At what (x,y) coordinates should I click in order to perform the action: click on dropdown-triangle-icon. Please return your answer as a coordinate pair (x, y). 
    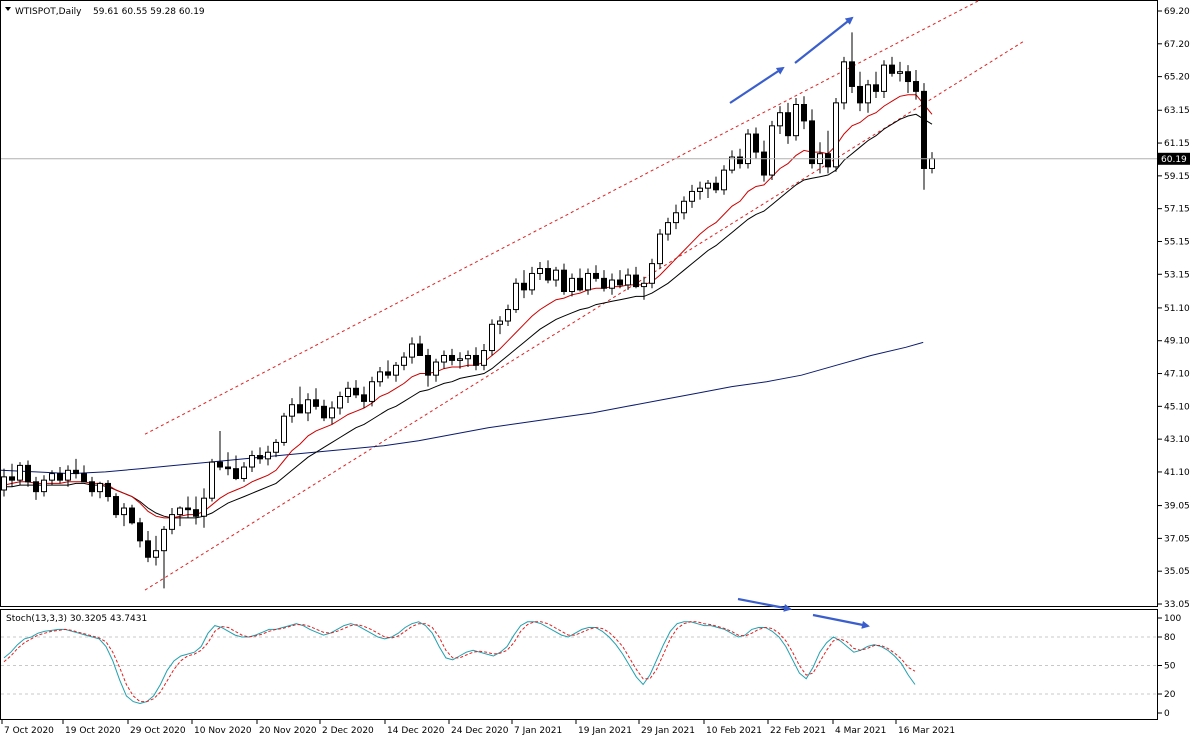
    Looking at the image, I should click on (8, 9).